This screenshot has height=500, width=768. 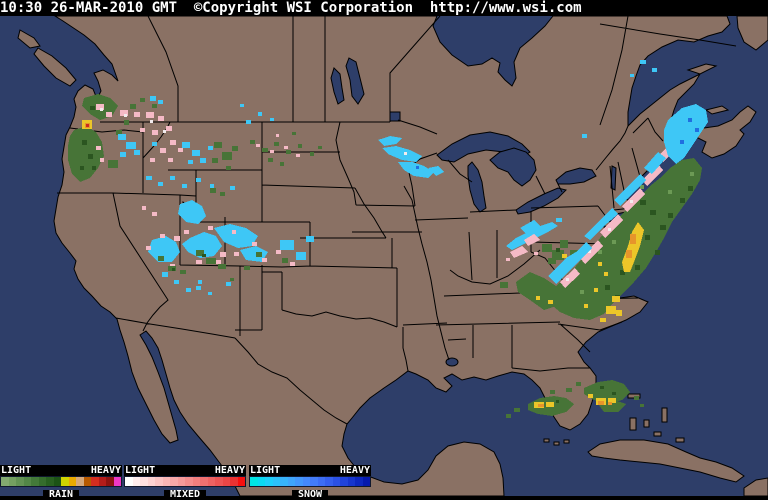 I want to click on radar-pacific-northwest, so click(x=153, y=145).